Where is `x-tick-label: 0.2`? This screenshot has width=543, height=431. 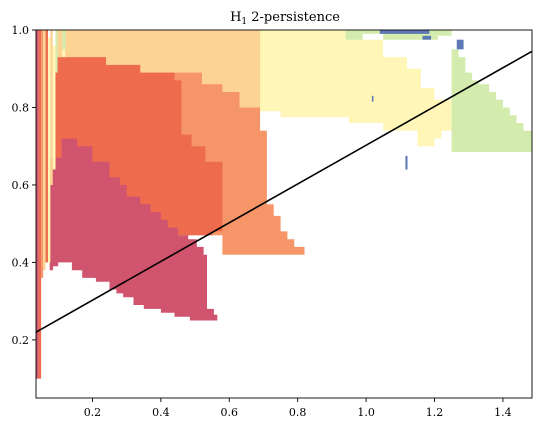
x-tick-label: 0.2 is located at coordinates (93, 412).